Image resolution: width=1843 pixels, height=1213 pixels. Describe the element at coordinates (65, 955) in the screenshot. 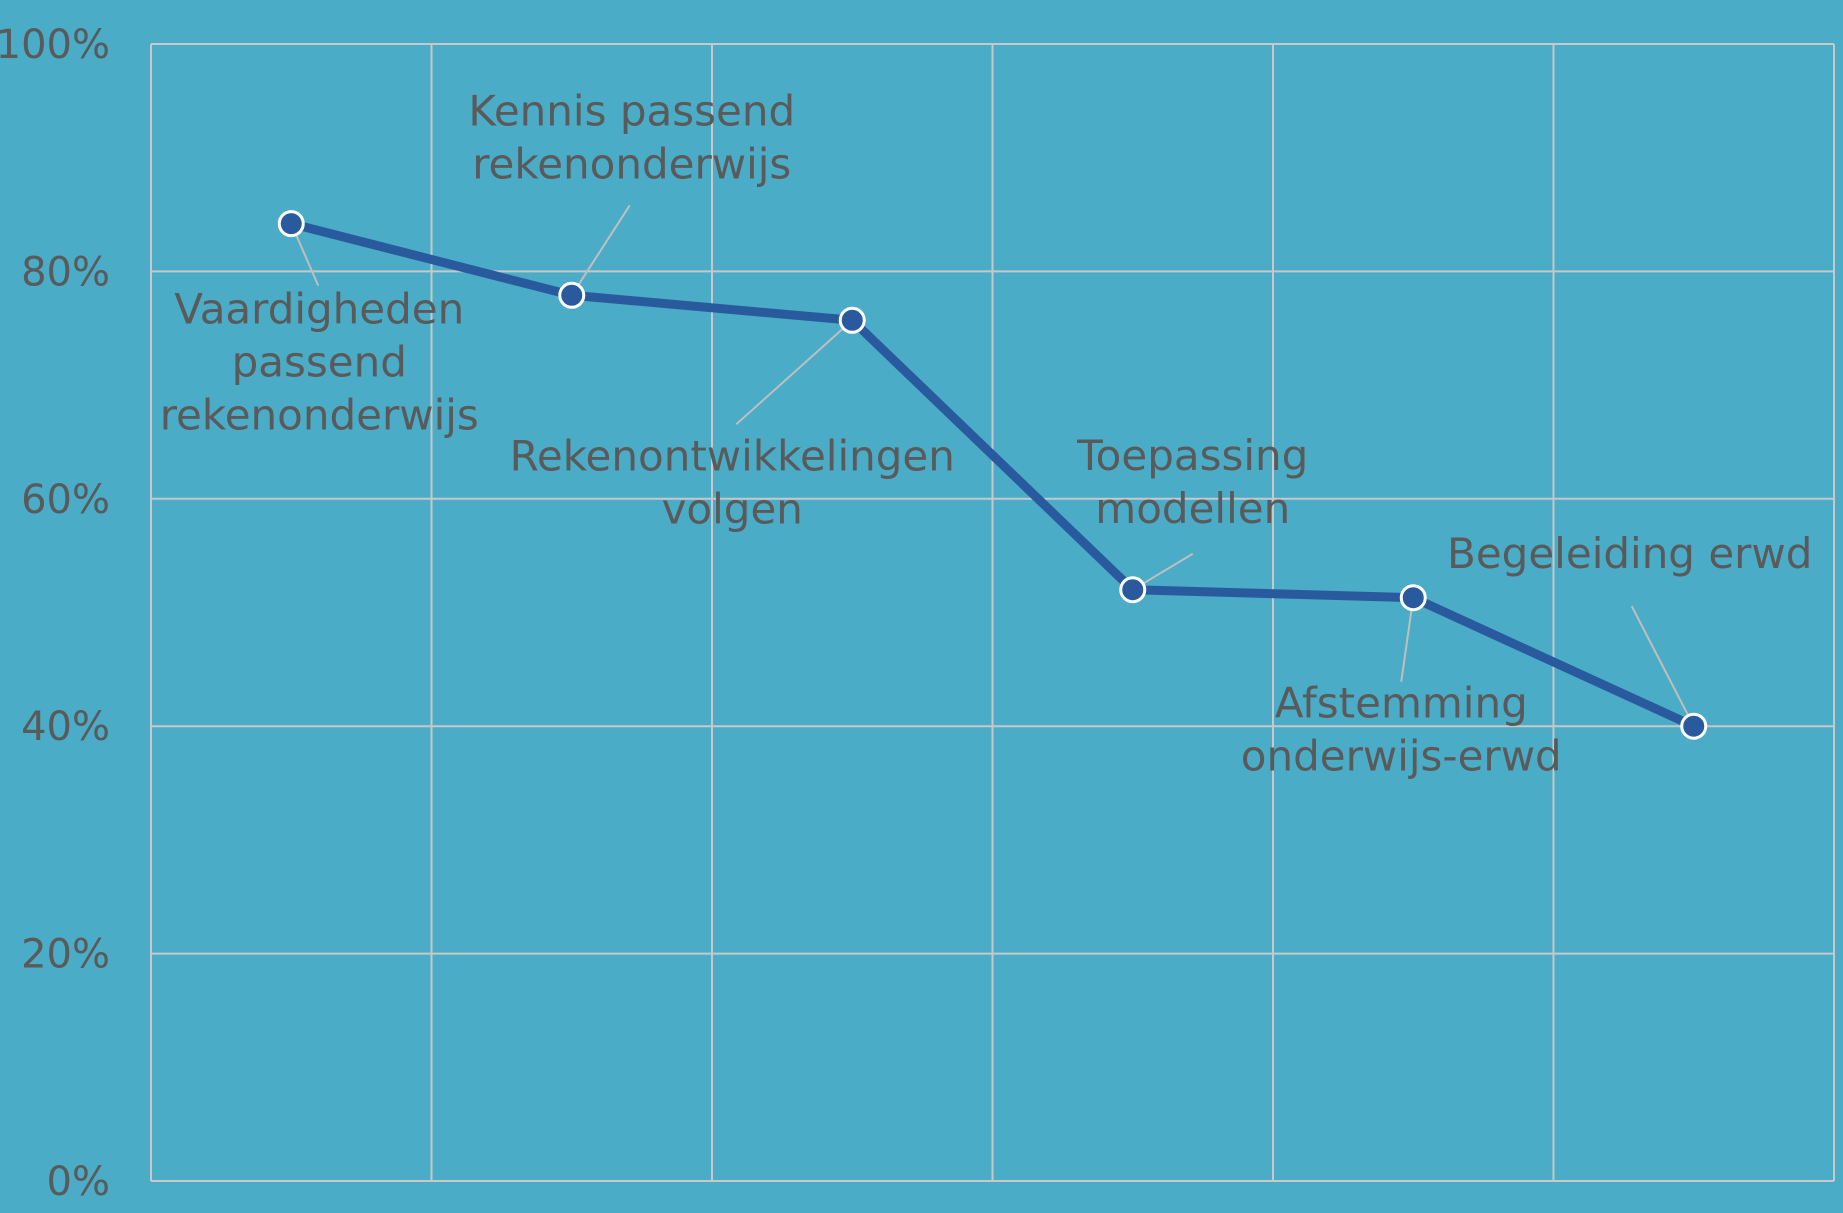

I see `y-tick-label: 20%` at that location.